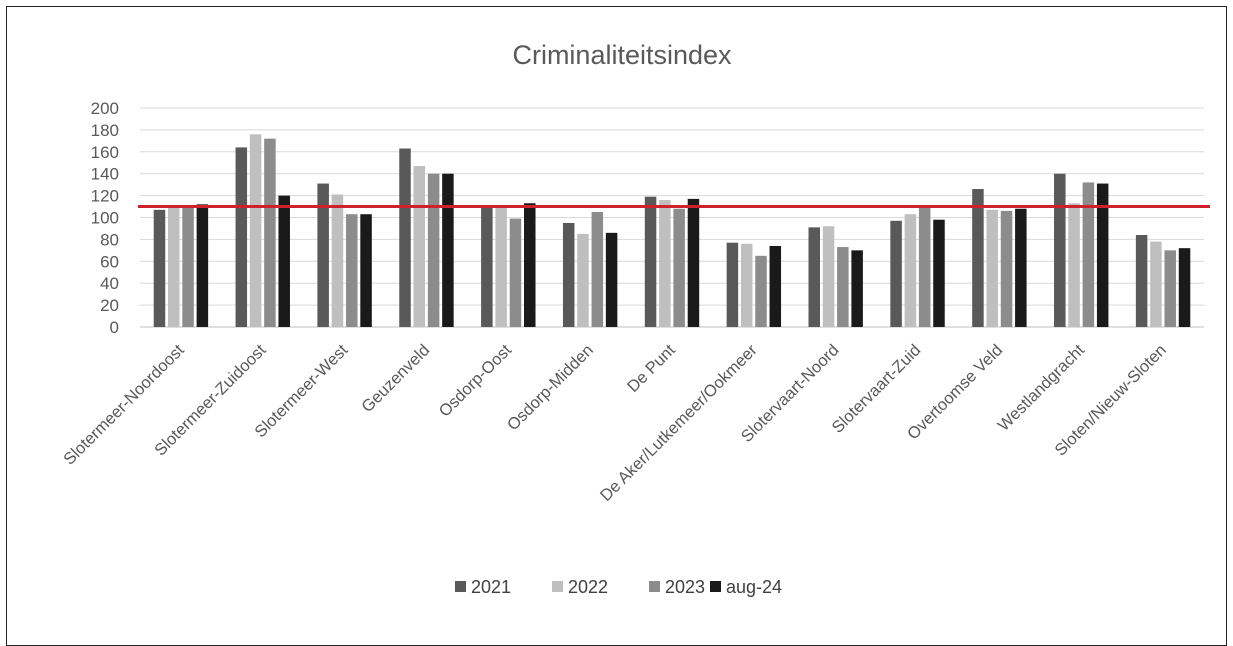 This screenshot has width=1233, height=646. I want to click on category-label: Westlandgracht, so click(1041, 388).